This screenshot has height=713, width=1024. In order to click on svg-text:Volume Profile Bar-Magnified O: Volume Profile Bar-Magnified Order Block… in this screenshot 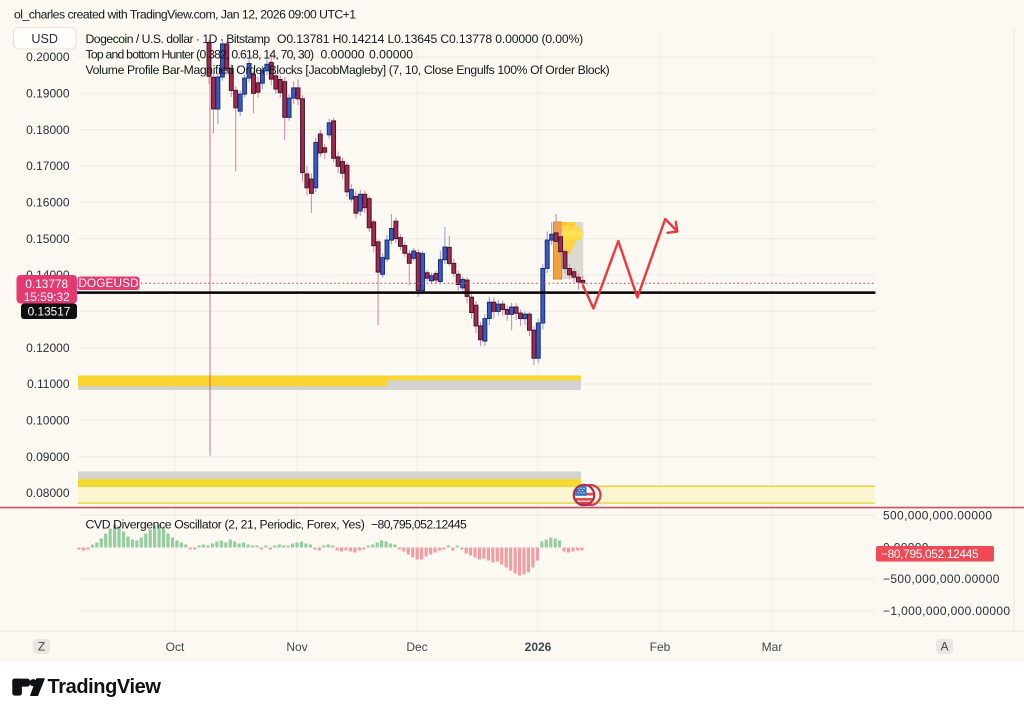, I will do `click(348, 70)`.